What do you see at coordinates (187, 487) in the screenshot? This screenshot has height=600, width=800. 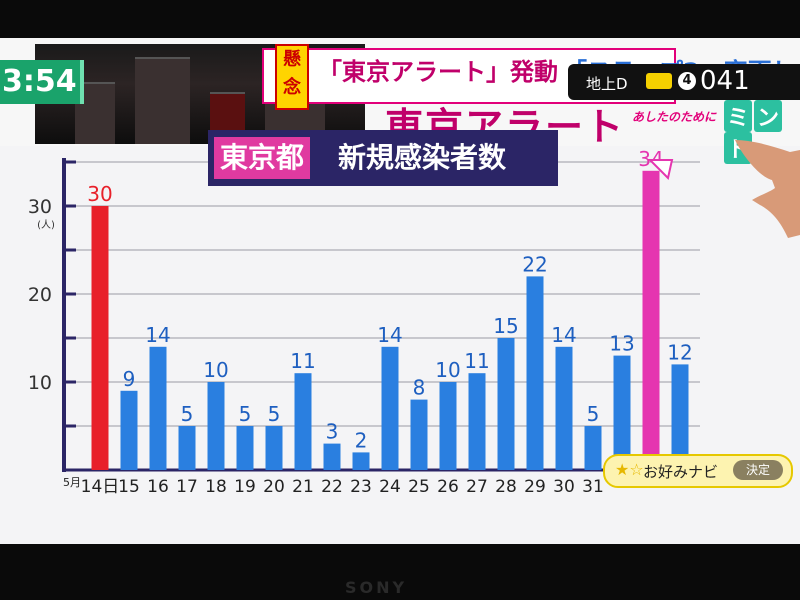 I see `x-tick-label: 17` at bounding box center [187, 487].